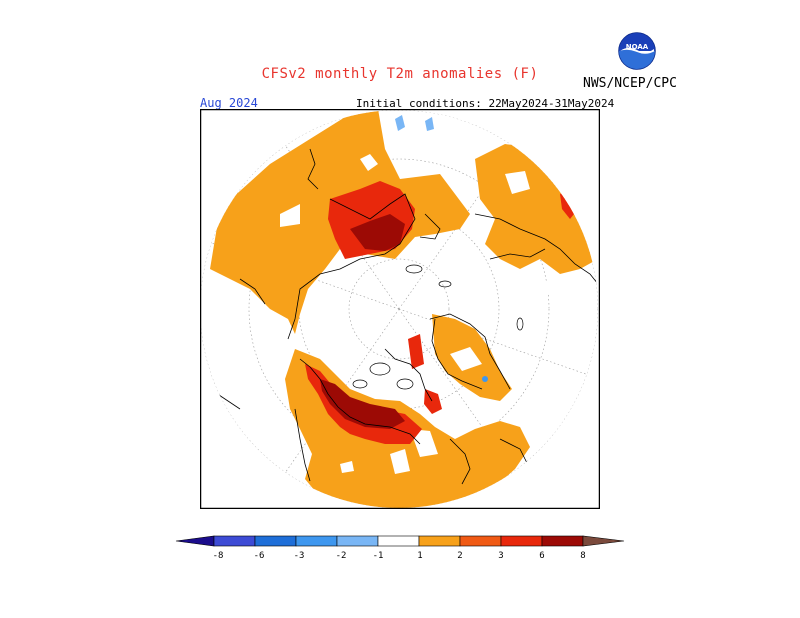 The width and height of the screenshot is (800, 618). What do you see at coordinates (637, 47) in the screenshot?
I see `svg-text: NOAA` at bounding box center [637, 47].